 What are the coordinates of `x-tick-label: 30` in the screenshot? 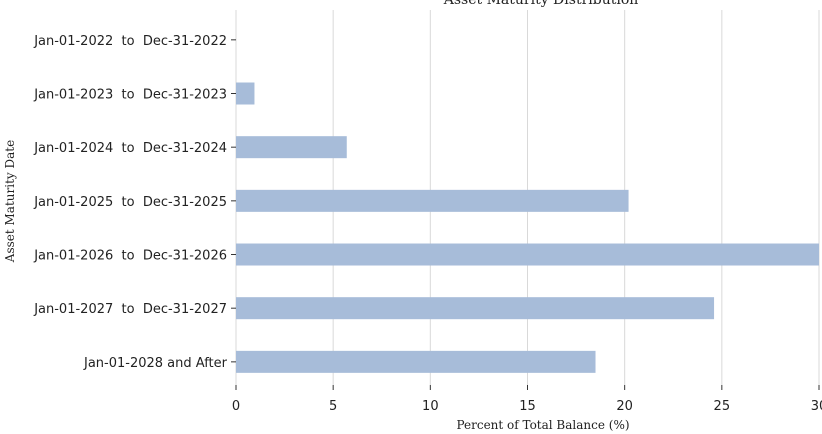 It's located at (816, 406).